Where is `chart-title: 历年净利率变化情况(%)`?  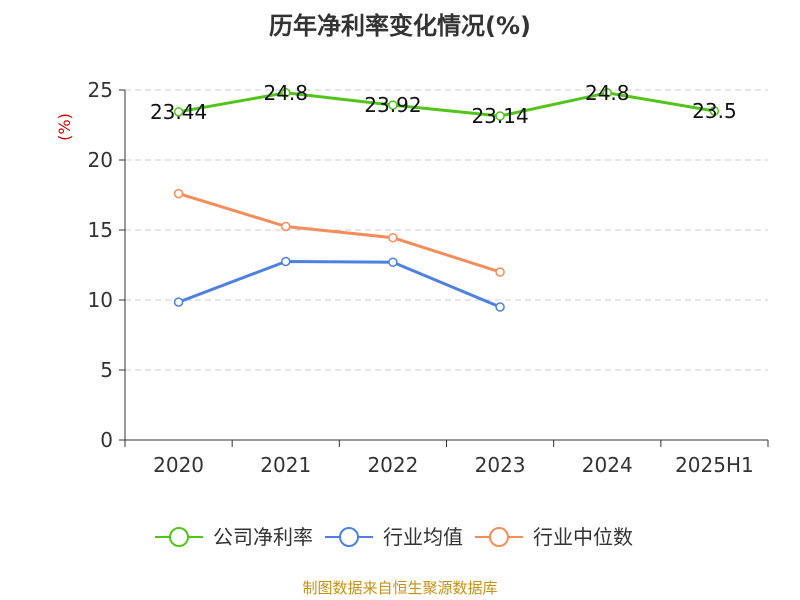 chart-title: 历年净利率变化情况(%) is located at coordinates (400, 26).